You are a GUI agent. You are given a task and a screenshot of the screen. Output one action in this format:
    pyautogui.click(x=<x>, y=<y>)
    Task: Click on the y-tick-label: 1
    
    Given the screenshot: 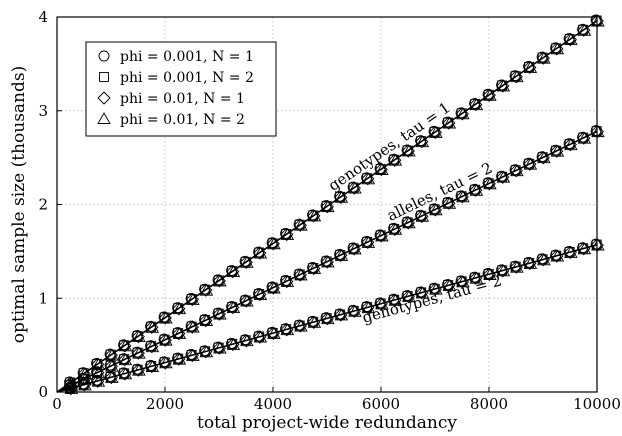 What is the action you would take?
    pyautogui.click(x=43, y=298)
    